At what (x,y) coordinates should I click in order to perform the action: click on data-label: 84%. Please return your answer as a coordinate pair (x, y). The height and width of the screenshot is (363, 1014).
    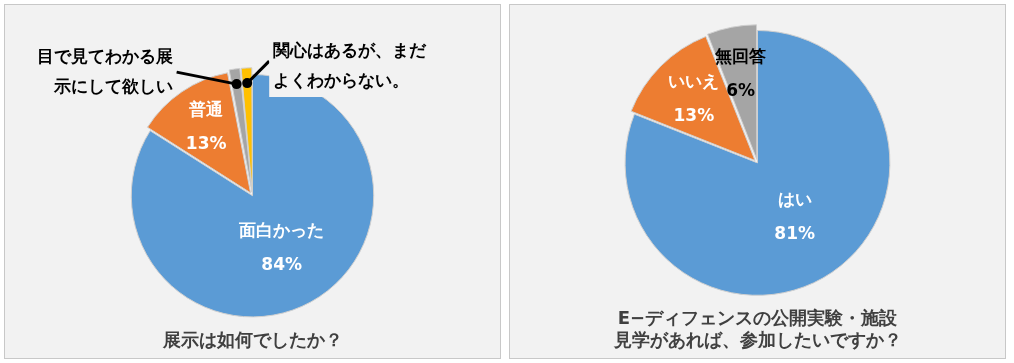
    Looking at the image, I should click on (282, 264).